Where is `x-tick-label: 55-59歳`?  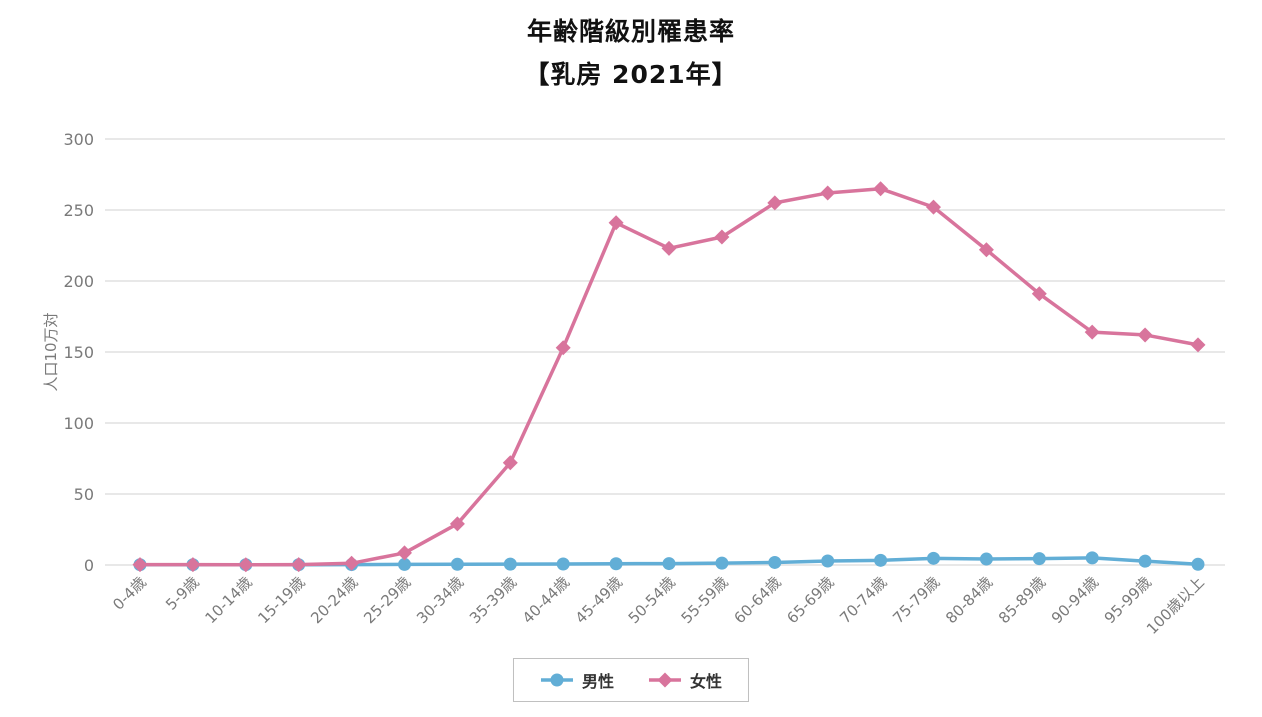 x-tick-label: 55-59歳 is located at coordinates (705, 600).